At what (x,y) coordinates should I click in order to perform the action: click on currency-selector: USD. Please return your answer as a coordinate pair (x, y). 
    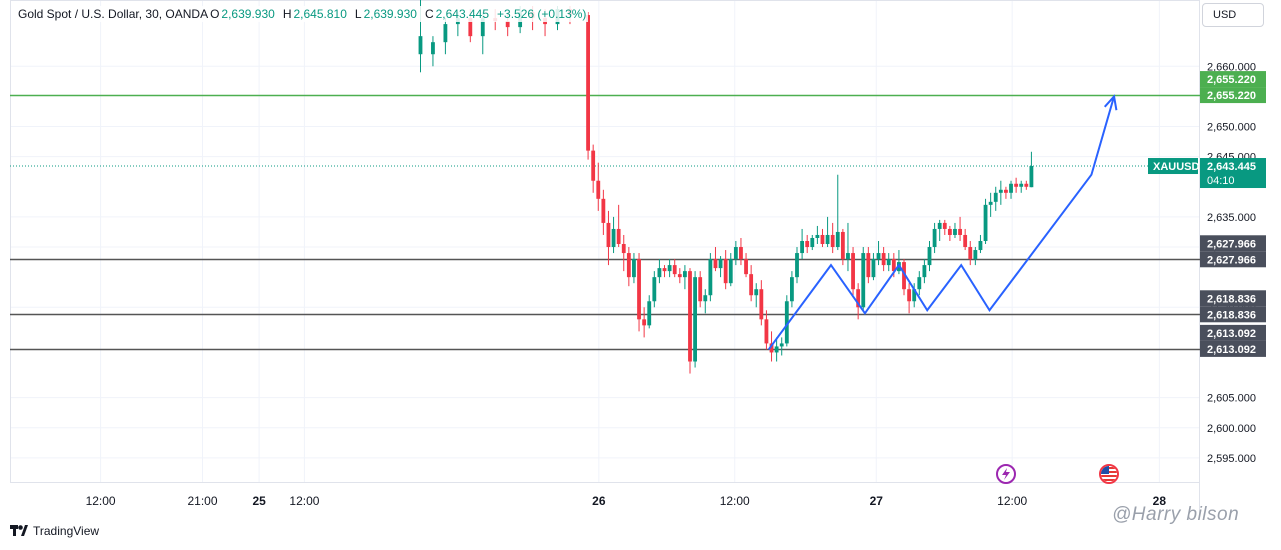
    Looking at the image, I should click on (1233, 15).